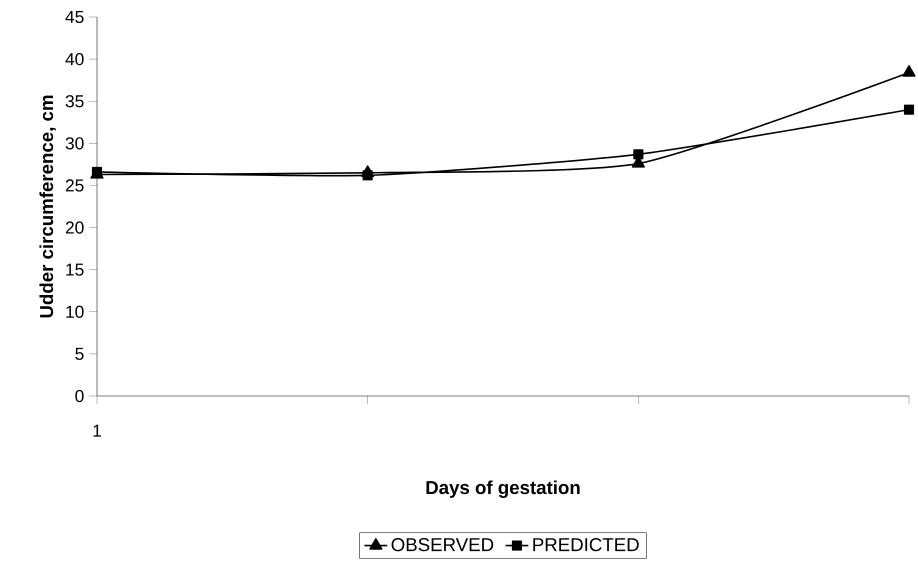 Image resolution: width=918 pixels, height=561 pixels. Describe the element at coordinates (75, 312) in the screenshot. I see `y-tick-label: 10` at that location.